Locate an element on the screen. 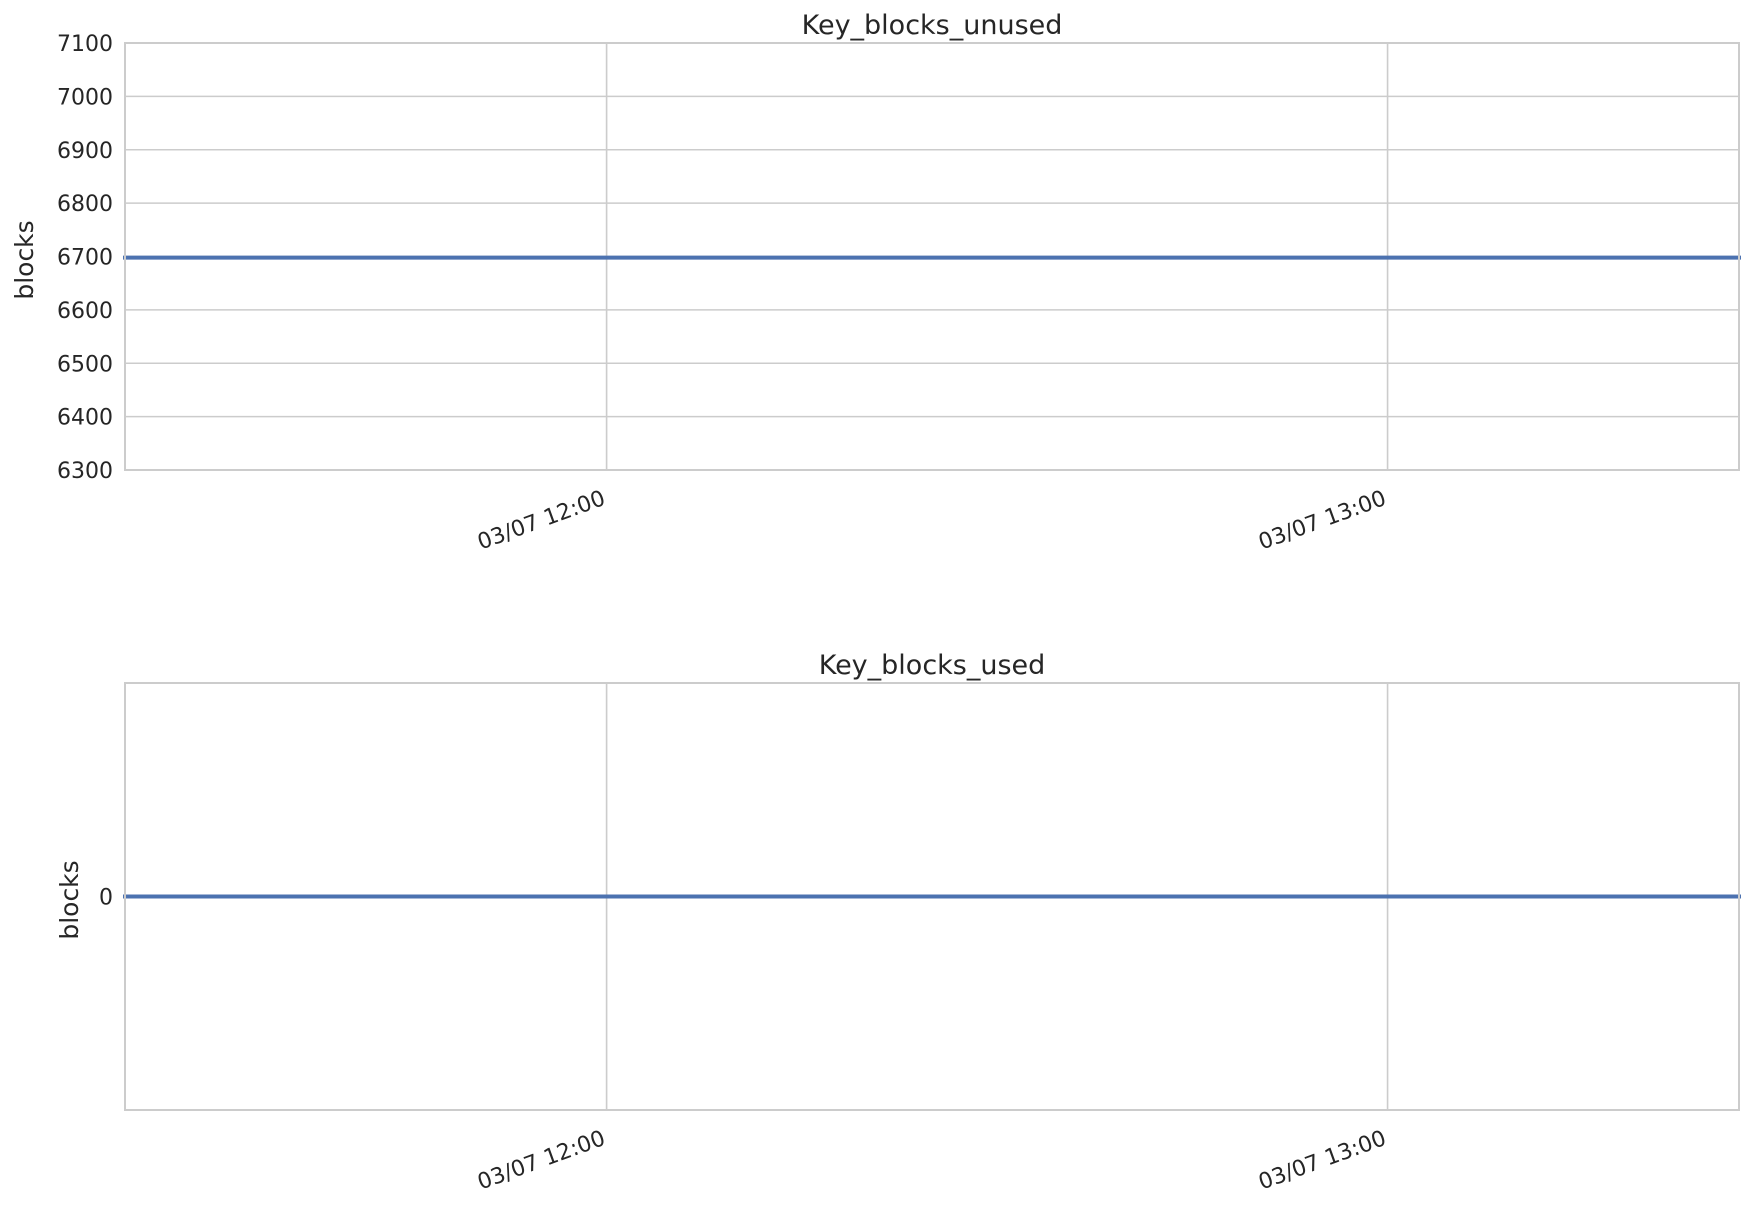 This screenshot has height=1209, width=1749. y-tick-label: 6900 is located at coordinates (85, 151).